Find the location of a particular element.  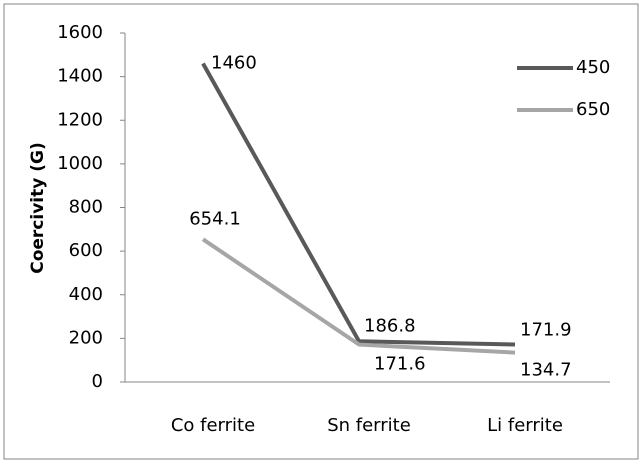

y-tick-label: 1400 is located at coordinates (80, 76).